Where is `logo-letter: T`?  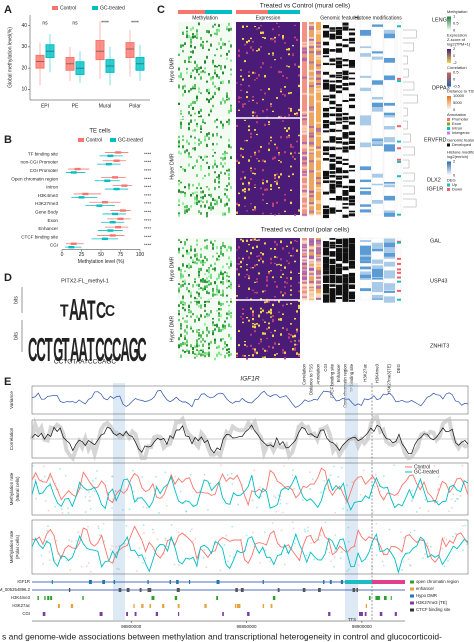 logo-letter: T is located at coordinates (91, 310).